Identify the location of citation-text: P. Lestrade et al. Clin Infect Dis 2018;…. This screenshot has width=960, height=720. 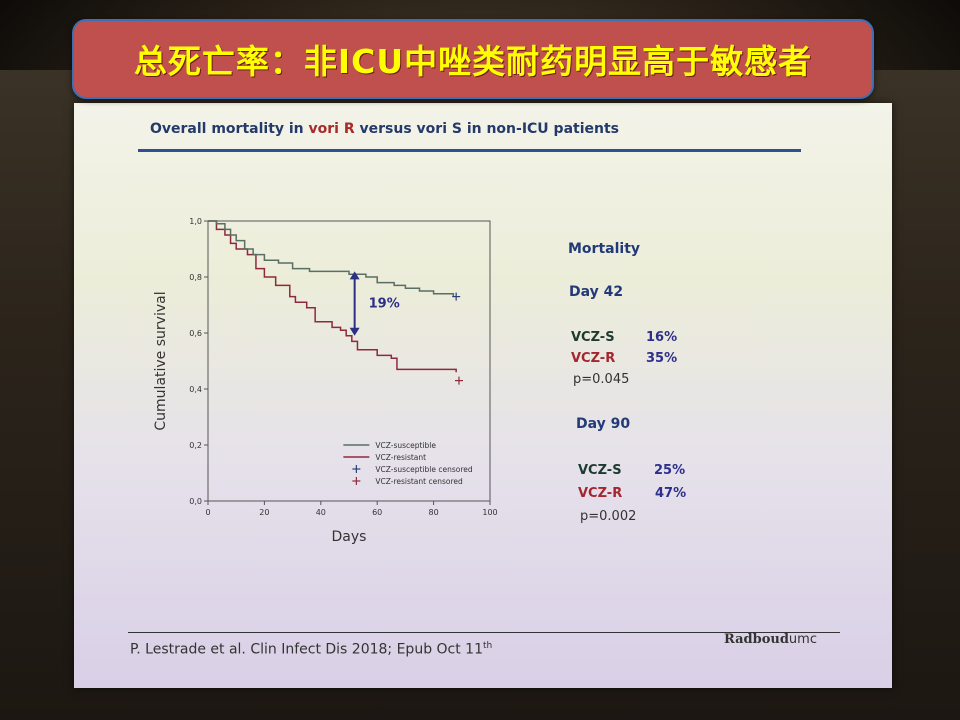
(307, 649).